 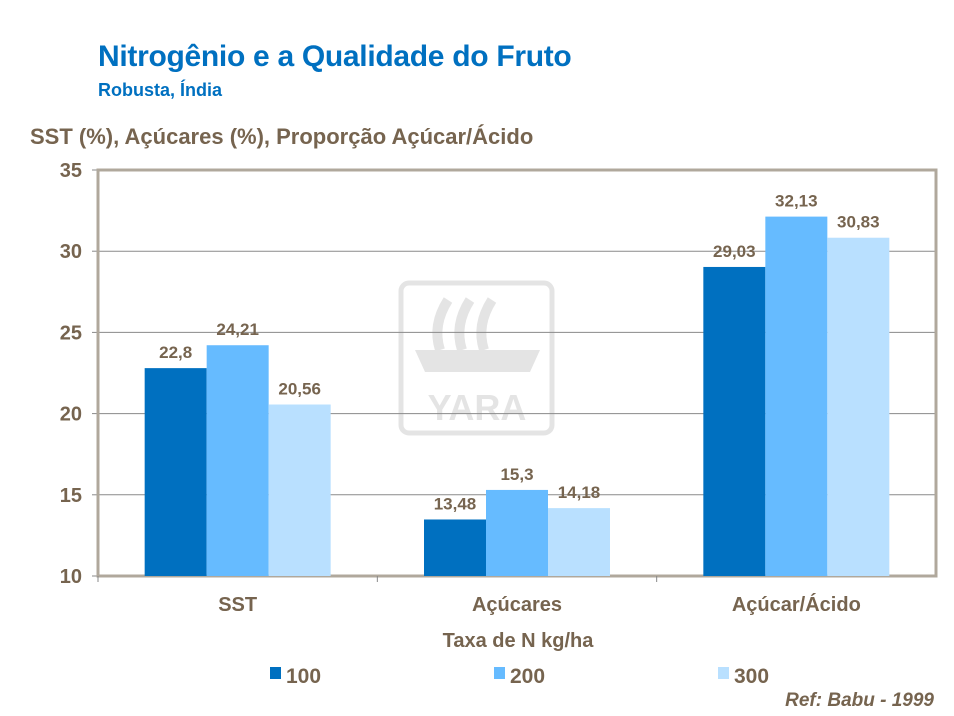 What do you see at coordinates (299, 389) in the screenshot?
I see `data-label: 20,56` at bounding box center [299, 389].